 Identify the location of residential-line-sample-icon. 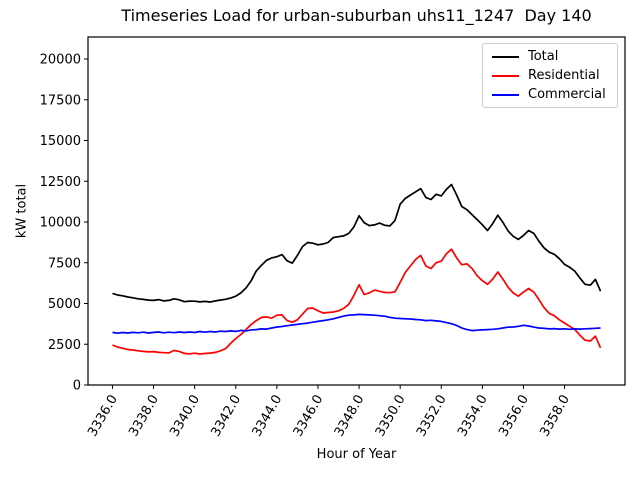
(505, 75).